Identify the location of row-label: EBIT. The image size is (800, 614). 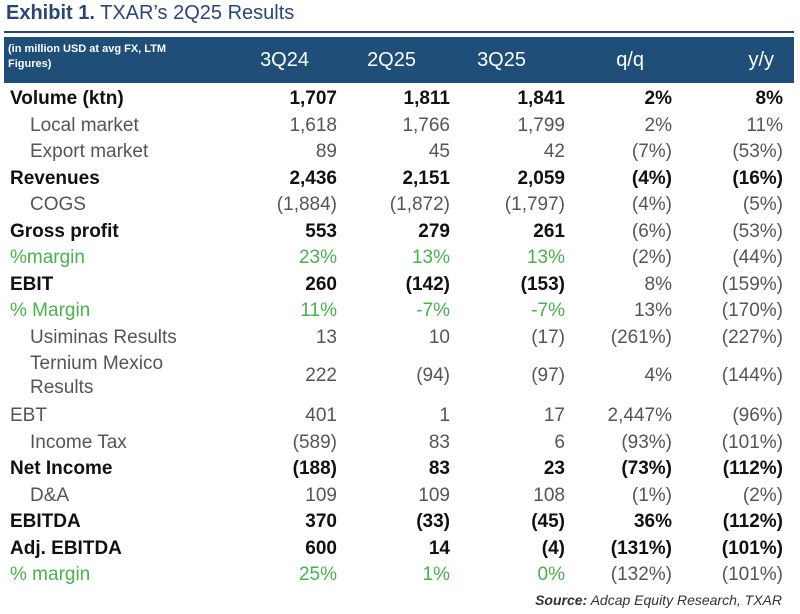
(32, 284).